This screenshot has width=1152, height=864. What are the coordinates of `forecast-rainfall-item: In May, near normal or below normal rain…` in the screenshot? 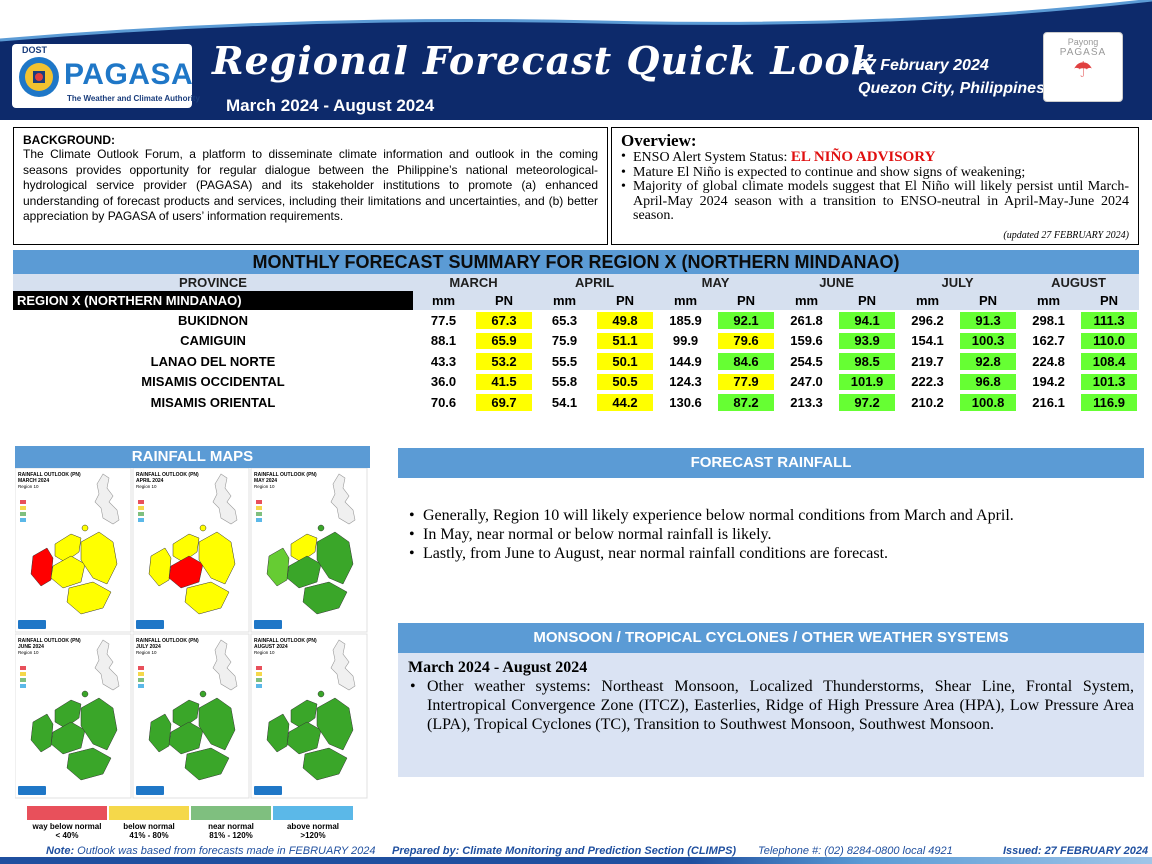 It's located at (766, 534).